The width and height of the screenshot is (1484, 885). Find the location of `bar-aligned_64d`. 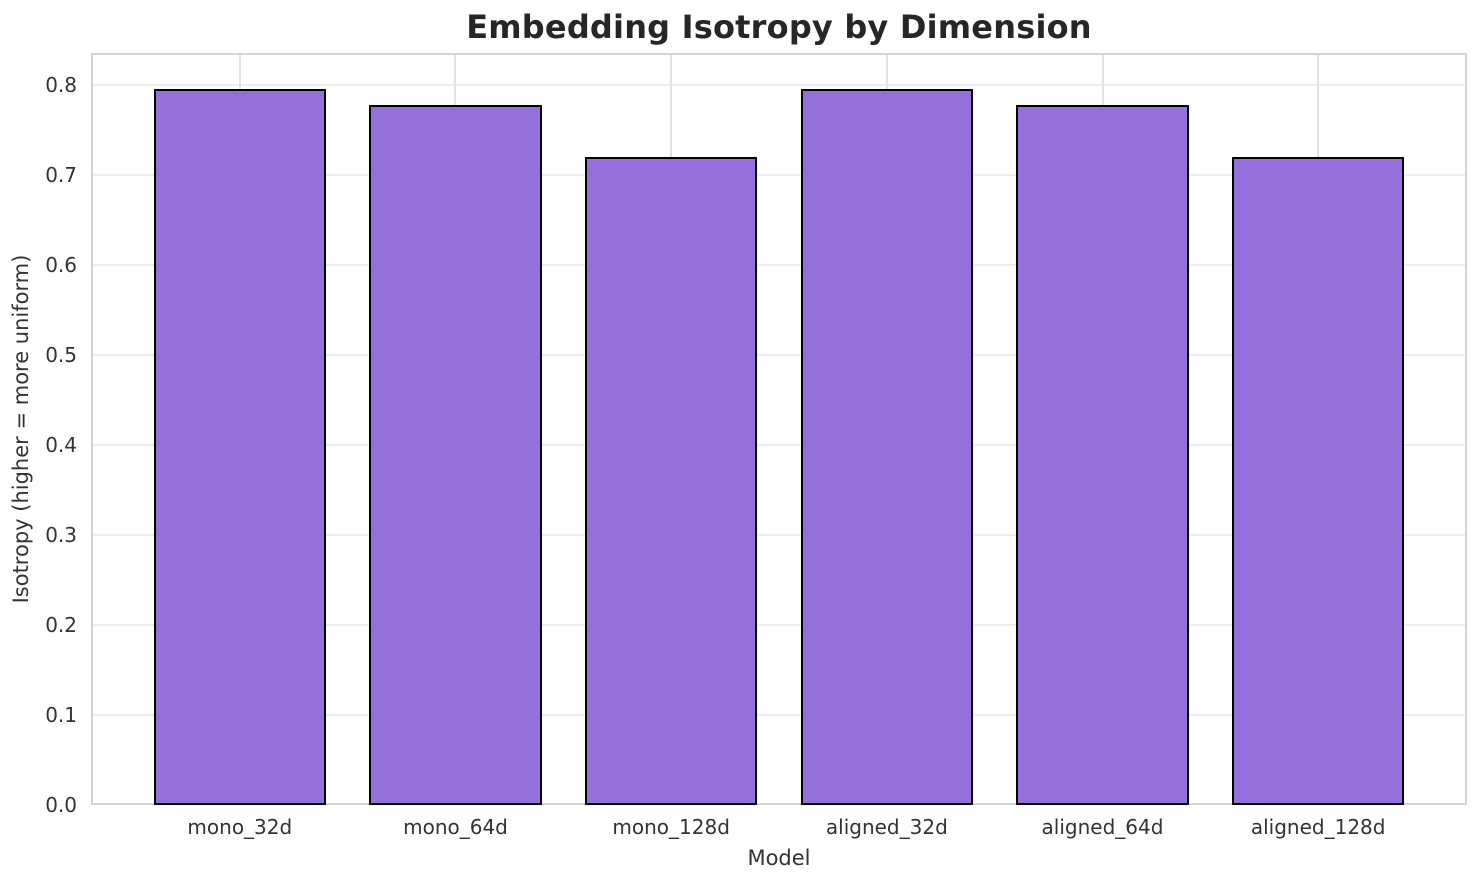

bar-aligned_64d is located at coordinates (1102, 455).